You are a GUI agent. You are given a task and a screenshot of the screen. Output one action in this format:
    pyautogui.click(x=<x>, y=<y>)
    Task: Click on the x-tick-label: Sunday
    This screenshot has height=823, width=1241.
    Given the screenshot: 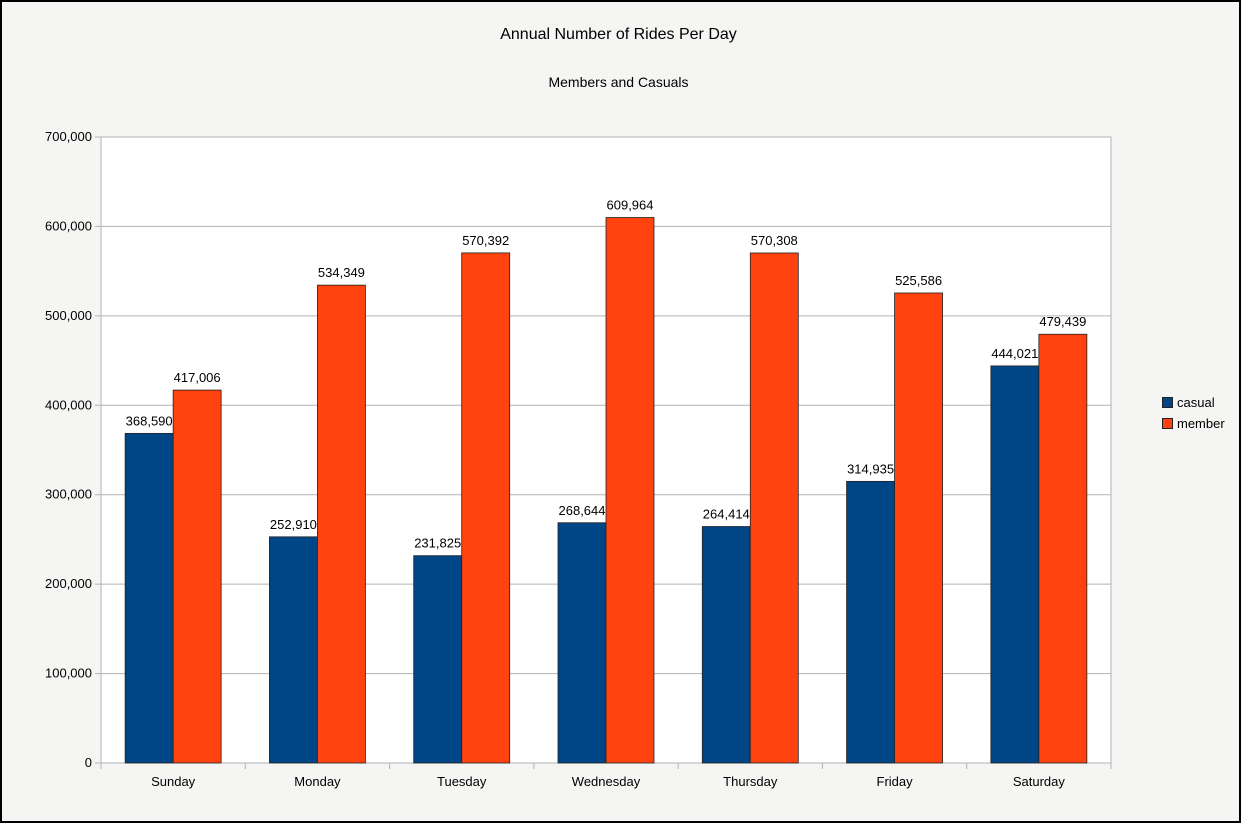 What is the action you would take?
    pyautogui.click(x=173, y=781)
    